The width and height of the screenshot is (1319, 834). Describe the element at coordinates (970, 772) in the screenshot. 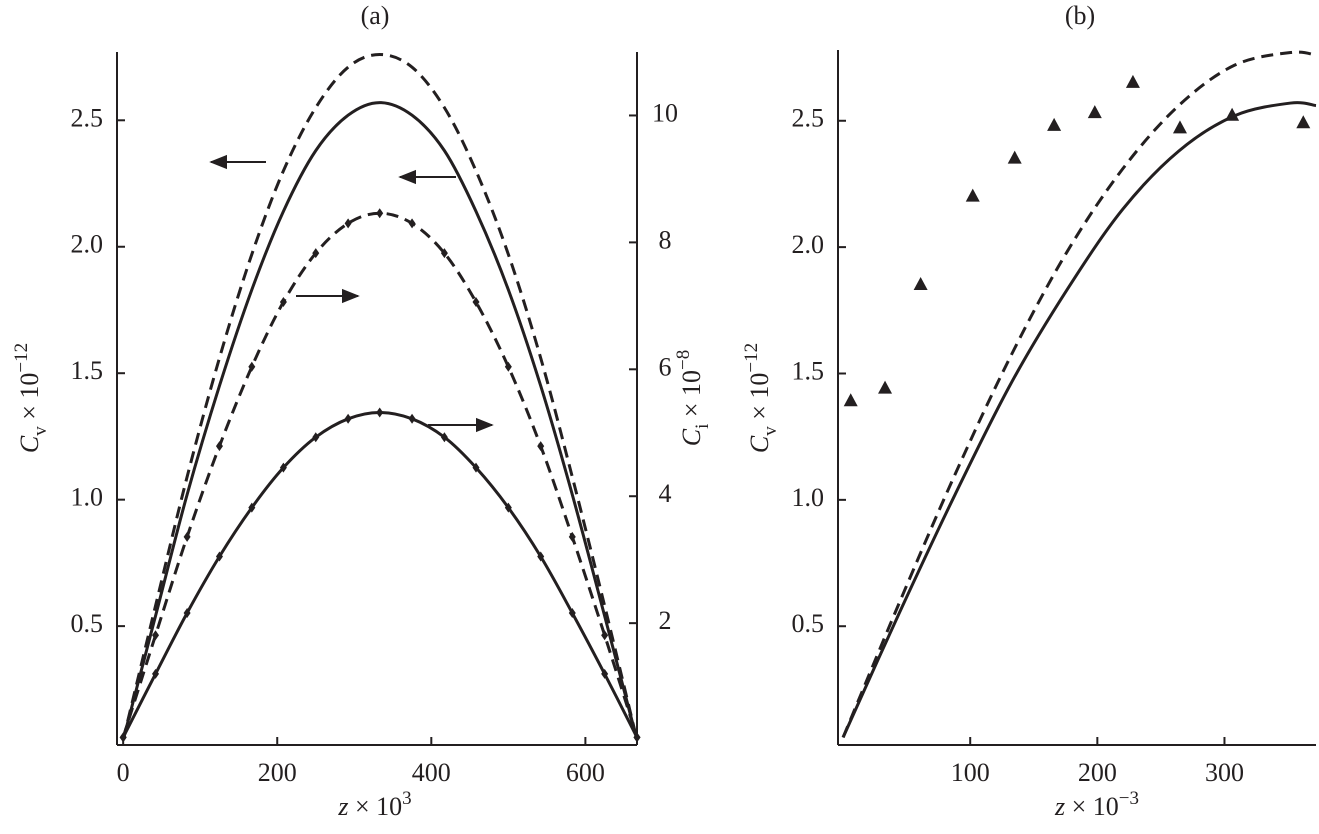

I see `x-tick-label: 100` at that location.